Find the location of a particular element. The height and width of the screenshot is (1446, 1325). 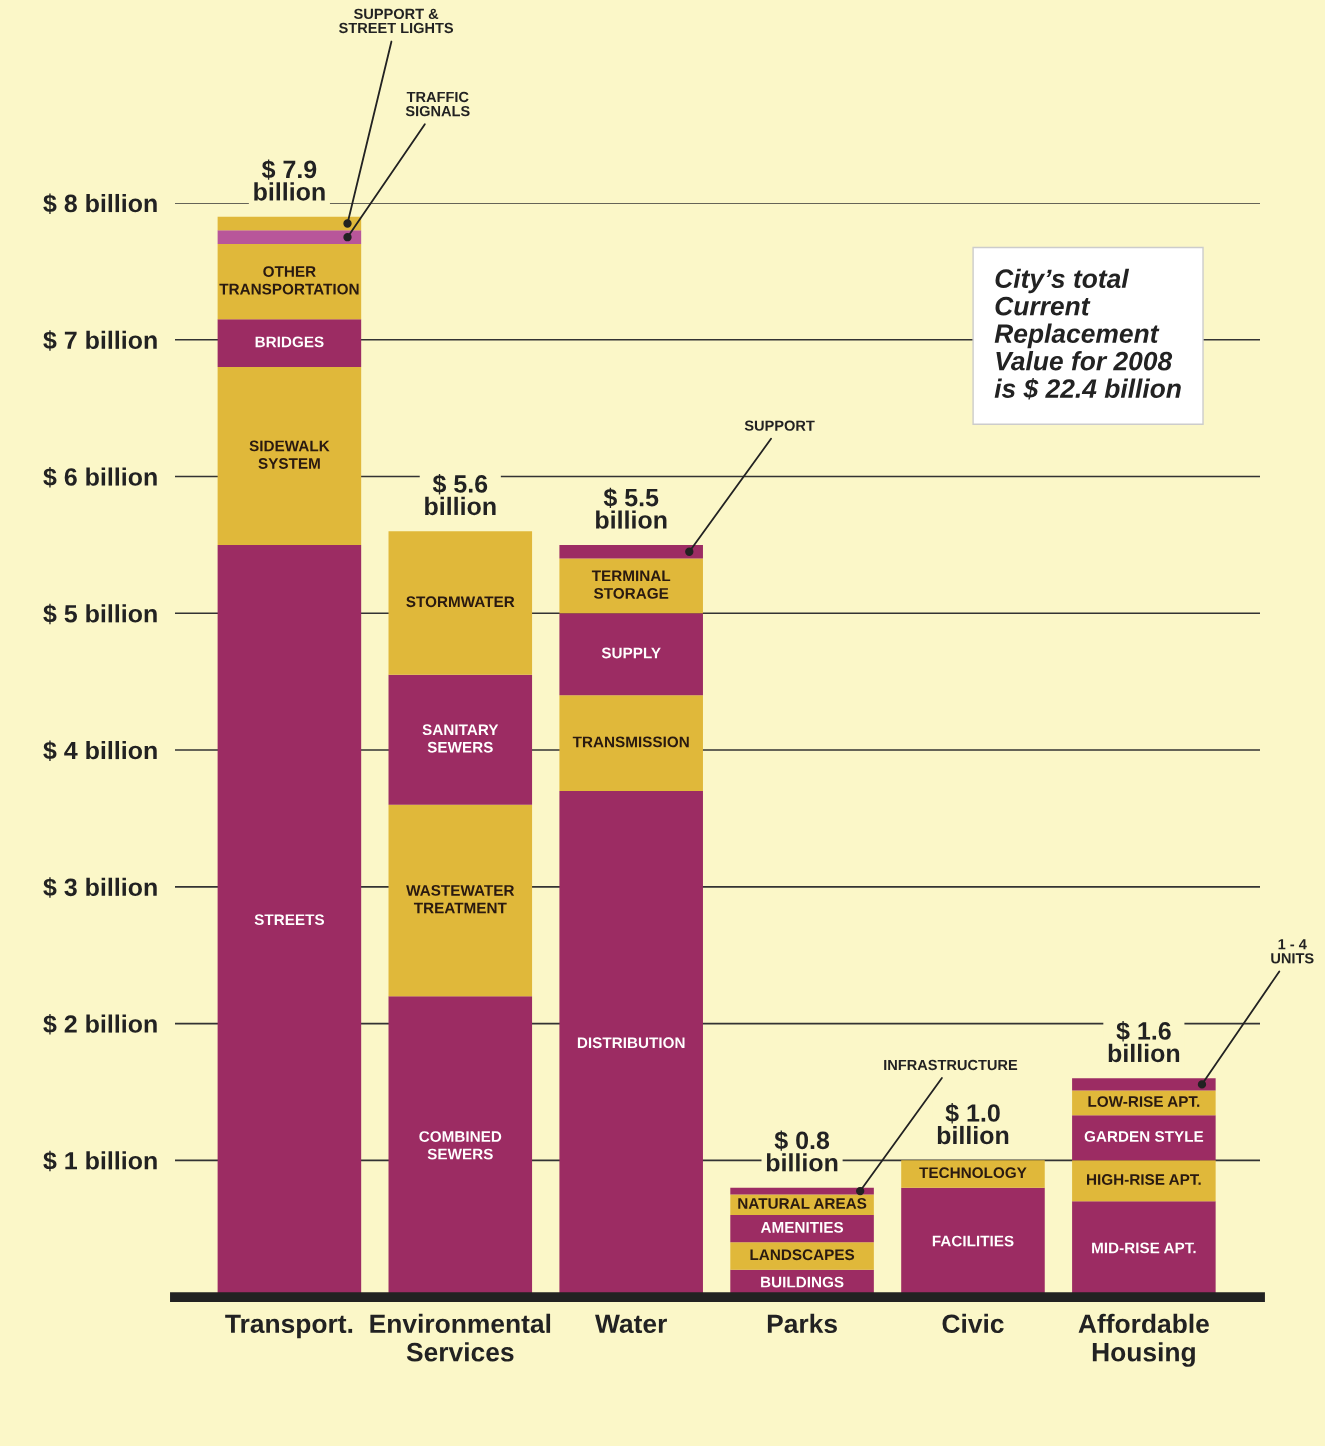

total-label: $ 0.8 billion is located at coordinates (802, 1151).